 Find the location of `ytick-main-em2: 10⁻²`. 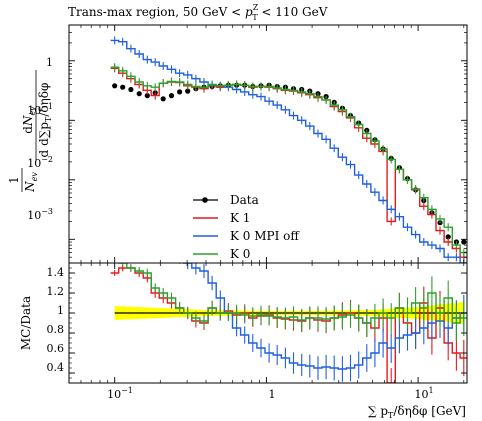

ytick-main-em2: 10⁻² is located at coordinates (40, 162).